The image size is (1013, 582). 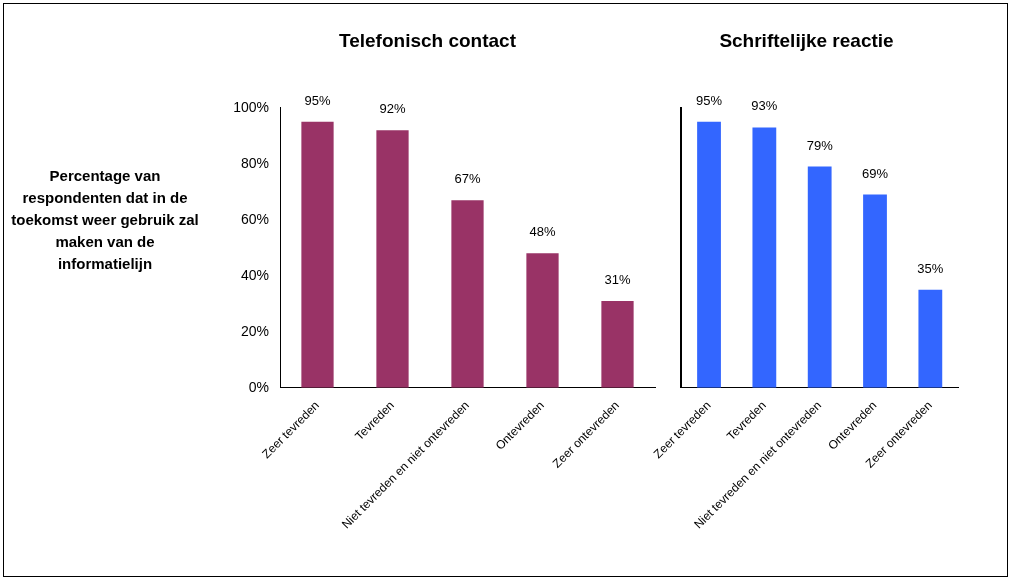 What do you see at coordinates (806, 40) in the screenshot?
I see `chart-title: Schriftelijke reactie` at bounding box center [806, 40].